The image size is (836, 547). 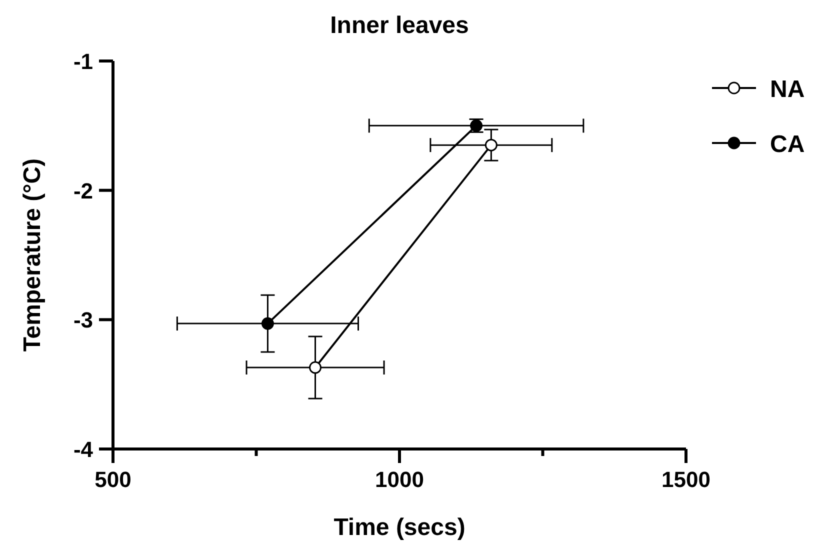 What do you see at coordinates (787, 144) in the screenshot?
I see `legend-label: CA` at bounding box center [787, 144].